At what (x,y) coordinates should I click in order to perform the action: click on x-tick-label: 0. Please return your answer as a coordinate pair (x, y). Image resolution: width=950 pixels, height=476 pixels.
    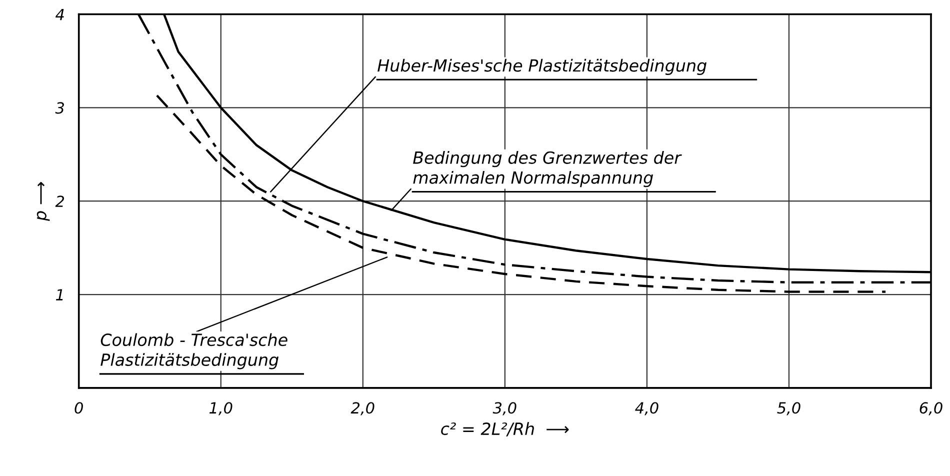
    Looking at the image, I should click on (78, 408).